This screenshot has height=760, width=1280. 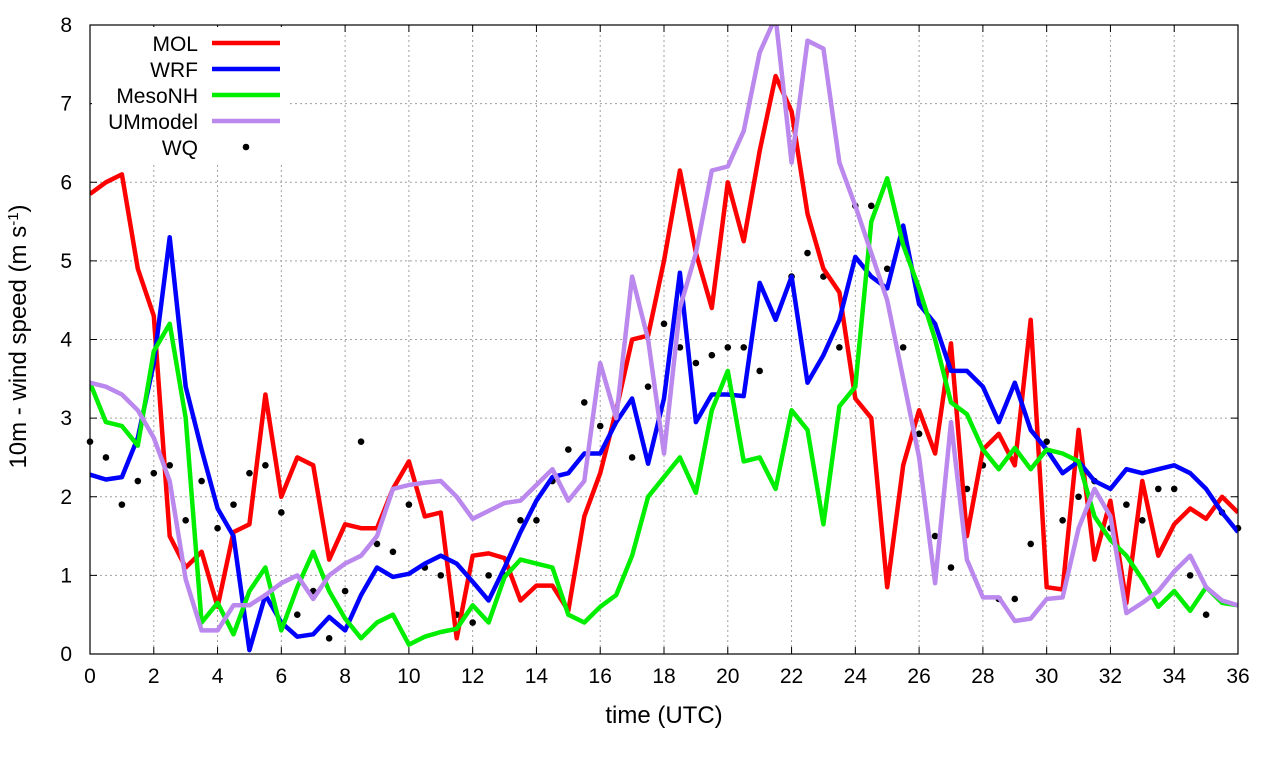 What do you see at coordinates (281, 676) in the screenshot?
I see `x-tick-label: 6` at bounding box center [281, 676].